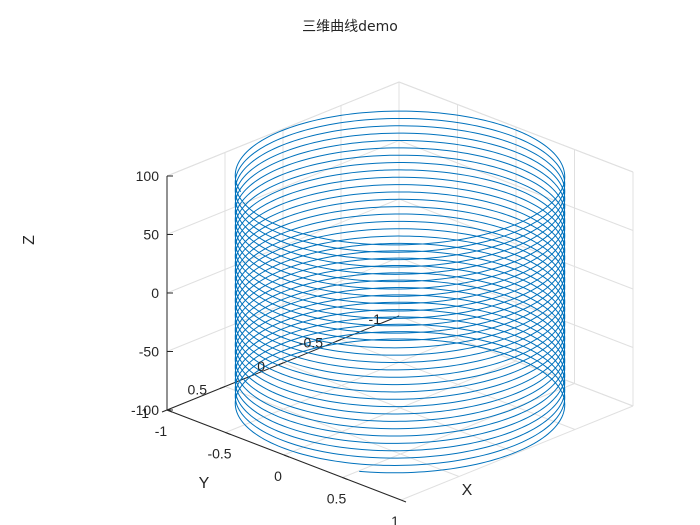  What do you see at coordinates (198, 390) in the screenshot?
I see `y-tick-label: 0.5` at bounding box center [198, 390].